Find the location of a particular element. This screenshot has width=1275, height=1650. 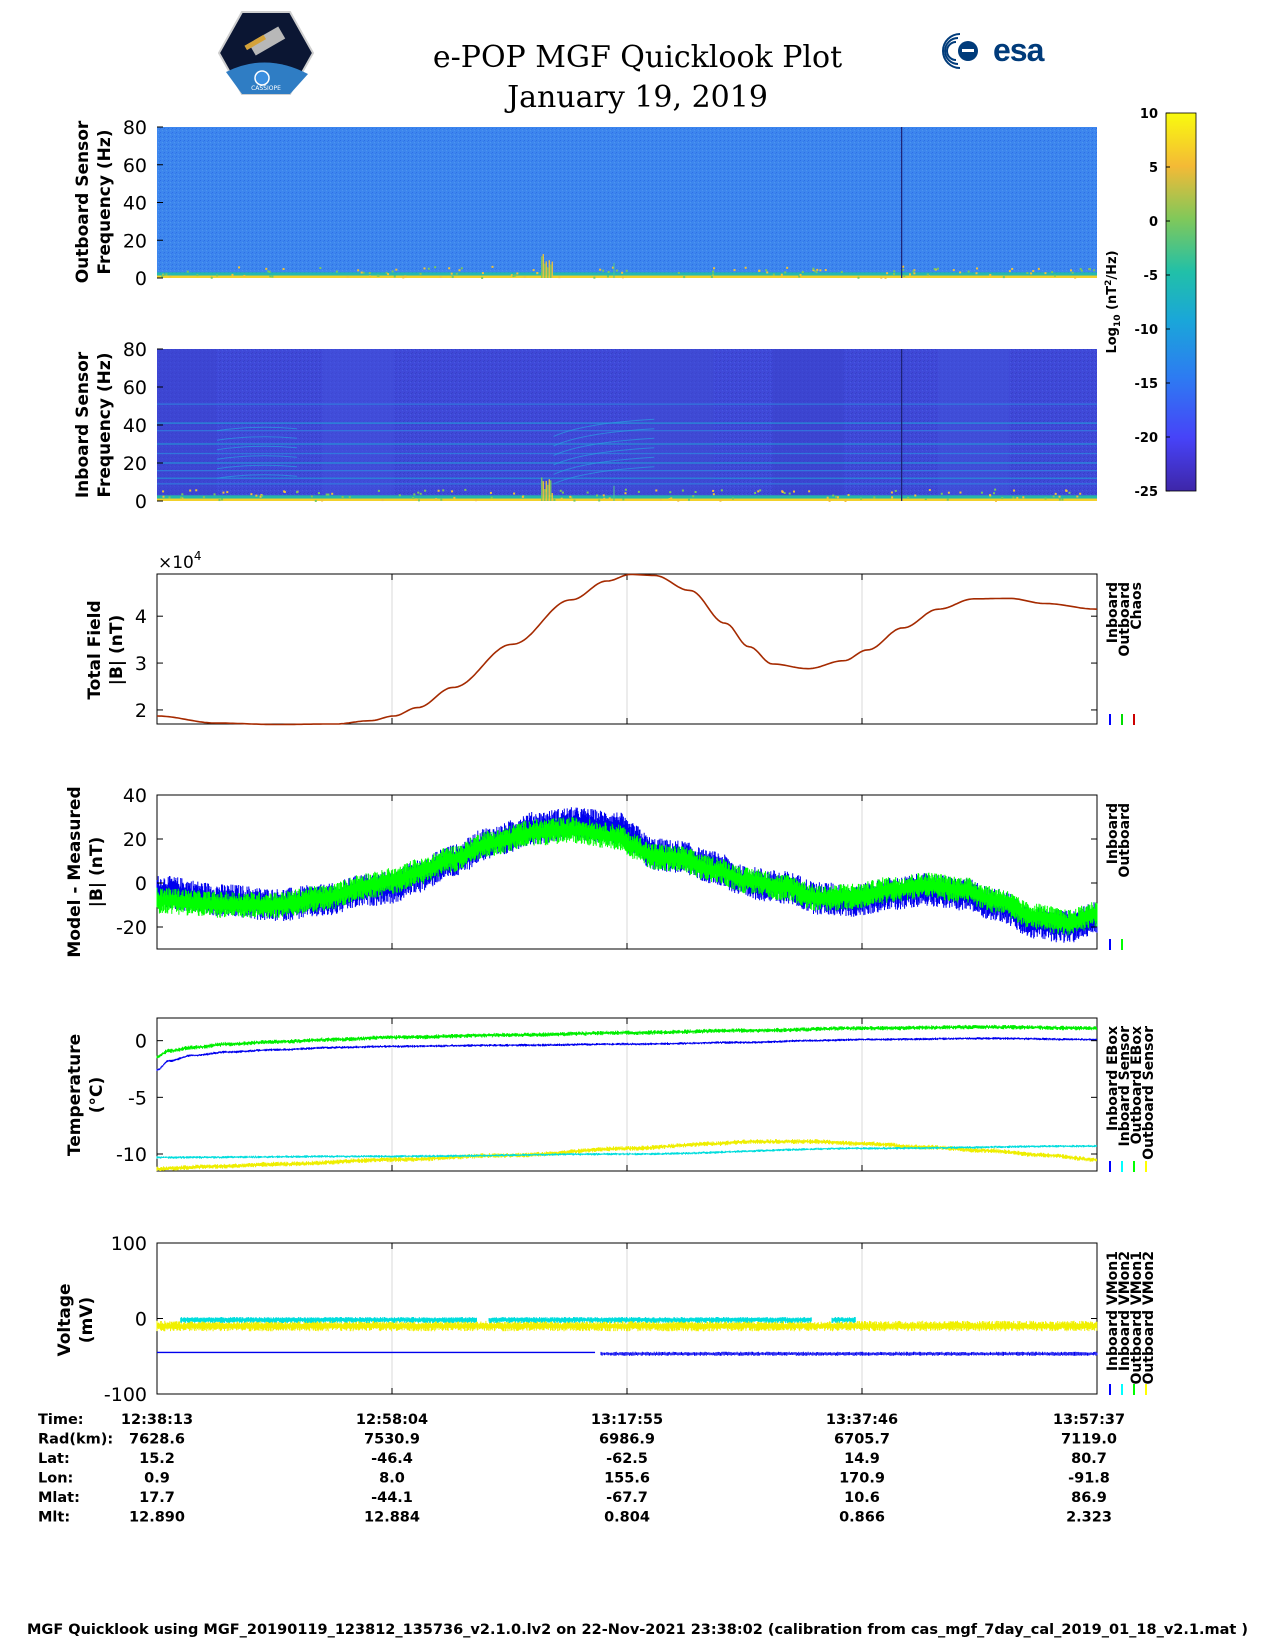

plot-date: January 19, 2019 is located at coordinates (637, 97).